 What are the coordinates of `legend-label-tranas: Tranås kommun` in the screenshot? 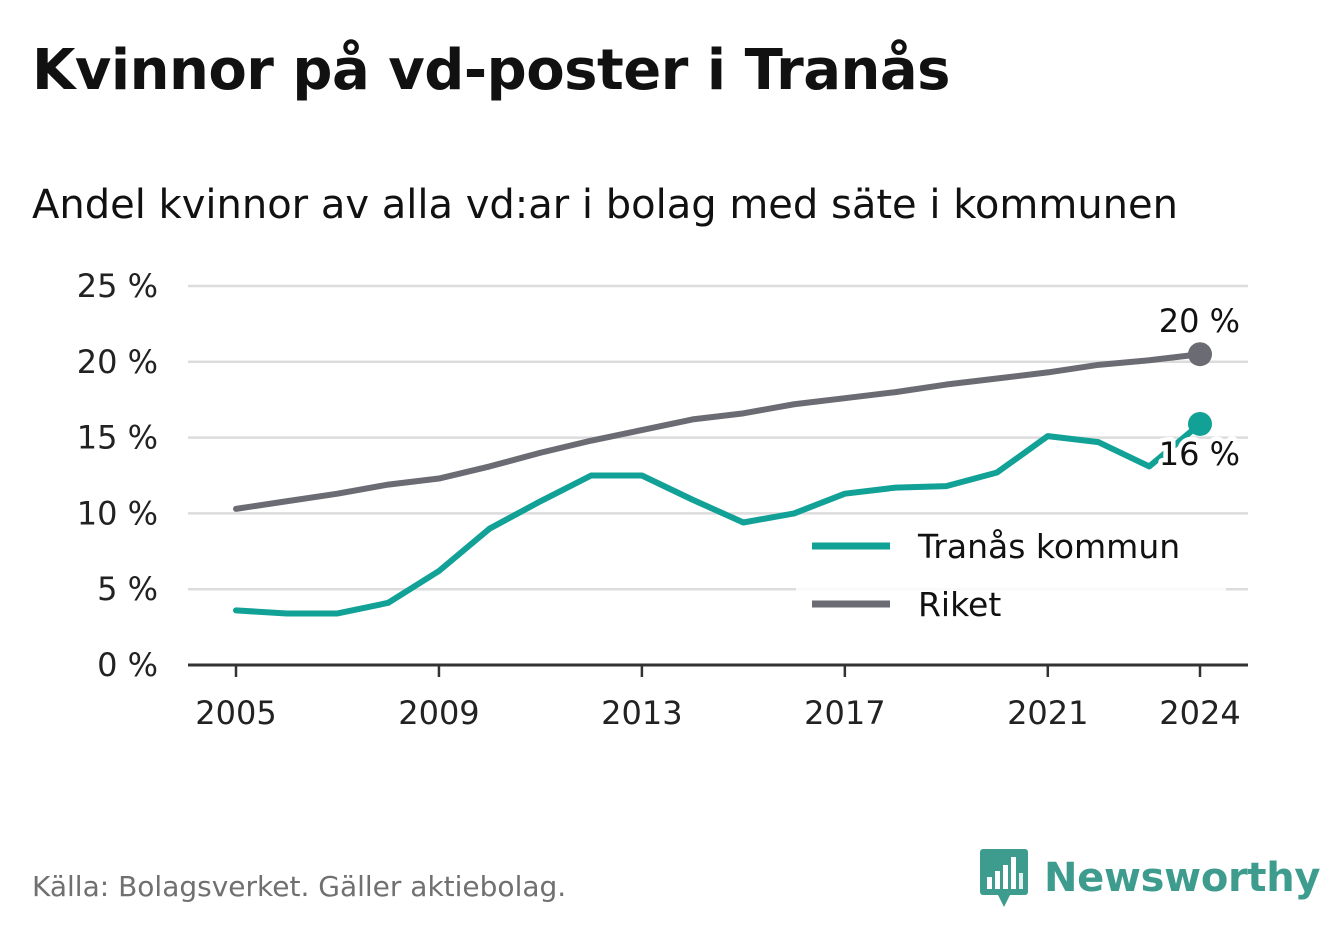 It's located at (1048, 546).